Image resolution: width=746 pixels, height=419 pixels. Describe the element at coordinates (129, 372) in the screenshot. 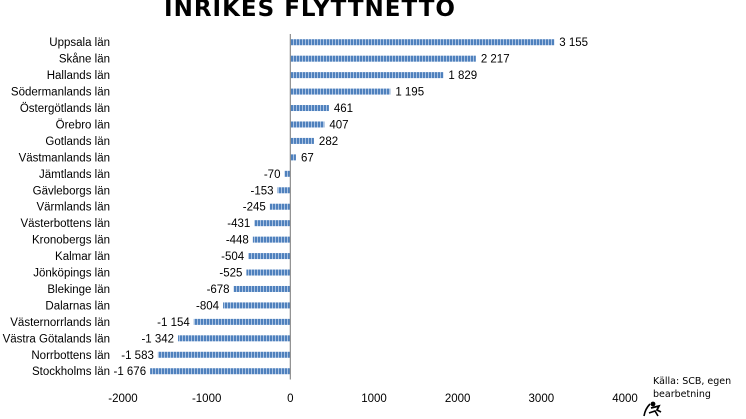

I see `data-label: -1 676` at that location.